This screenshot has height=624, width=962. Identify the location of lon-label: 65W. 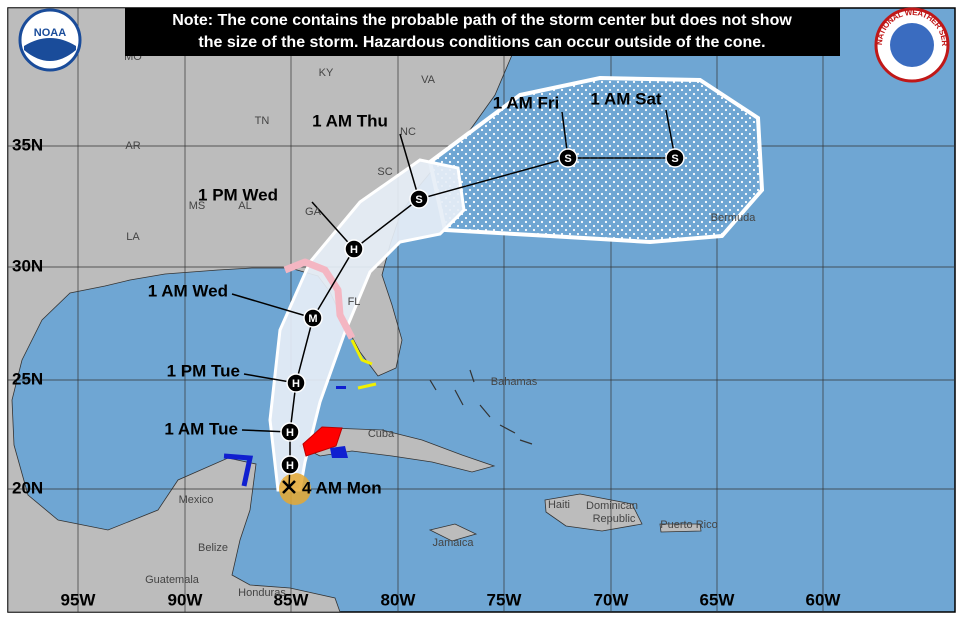
(718, 599).